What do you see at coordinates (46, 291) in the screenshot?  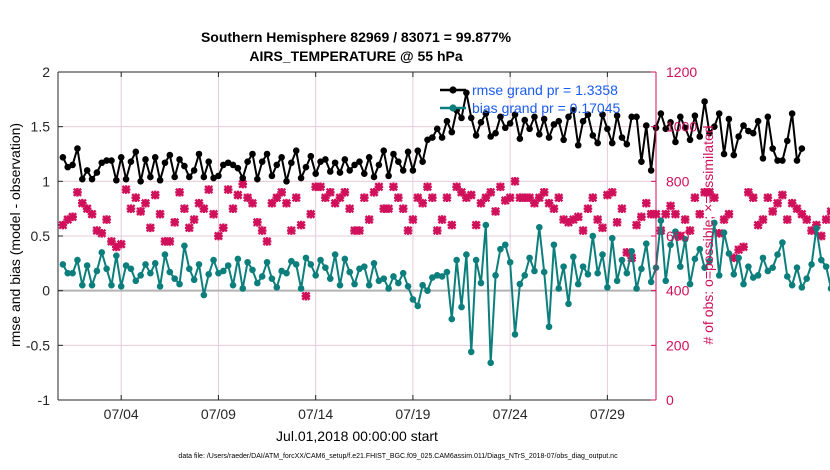 I see `y-tick-label-left: 0` at bounding box center [46, 291].